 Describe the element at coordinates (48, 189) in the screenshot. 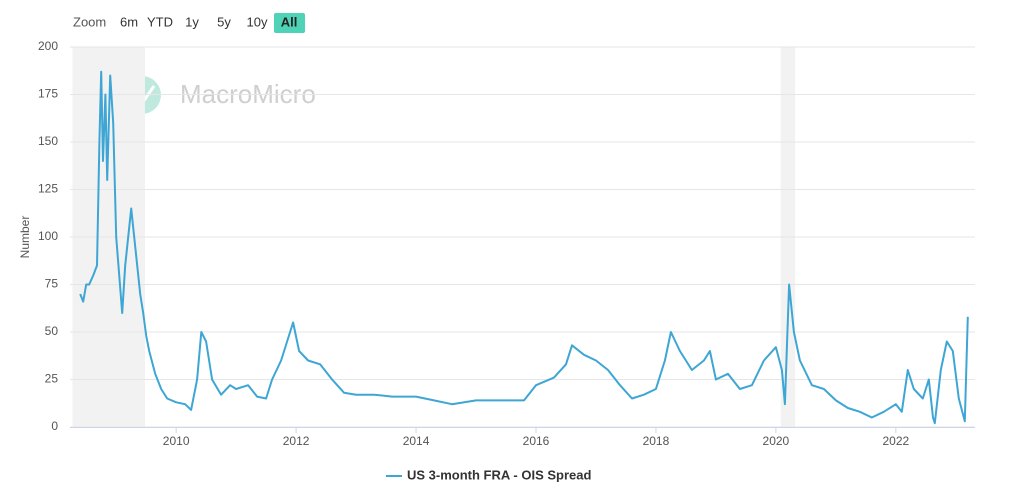

I see `y-tick-label: 125` at that location.